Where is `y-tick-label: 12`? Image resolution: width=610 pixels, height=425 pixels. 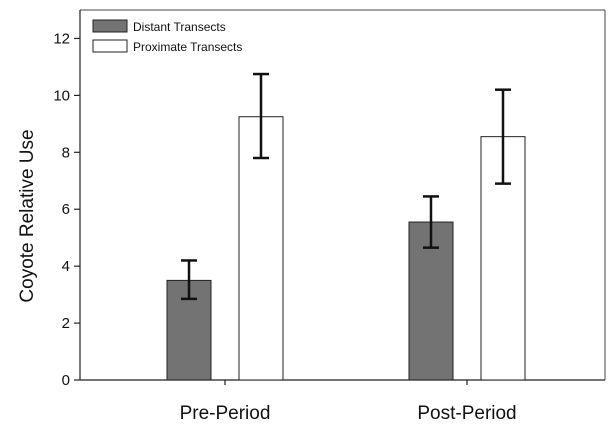
y-tick-label: 12 is located at coordinates (61, 38).